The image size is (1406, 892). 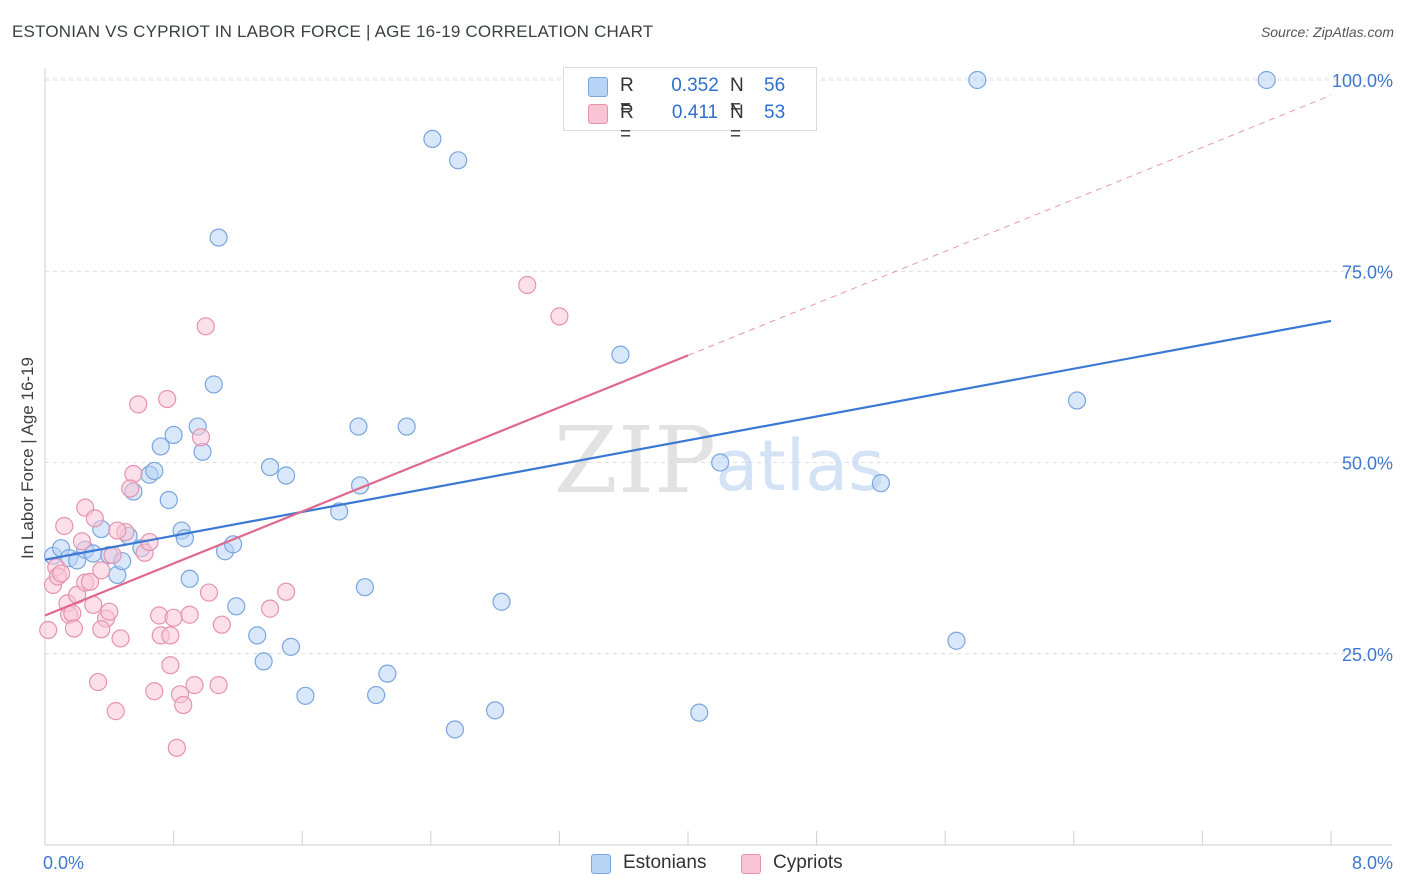 What do you see at coordinates (775, 85) in the screenshot?
I see `legend-n-value: 56` at bounding box center [775, 85].